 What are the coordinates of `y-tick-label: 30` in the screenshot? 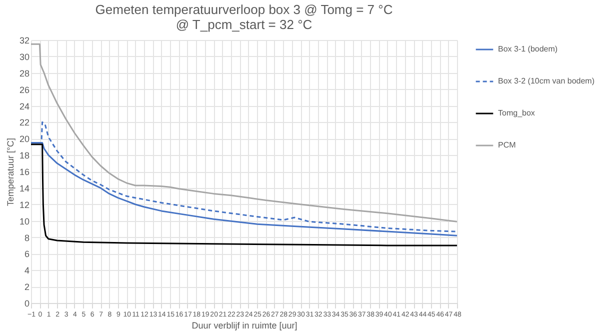 It's located at (24, 57).